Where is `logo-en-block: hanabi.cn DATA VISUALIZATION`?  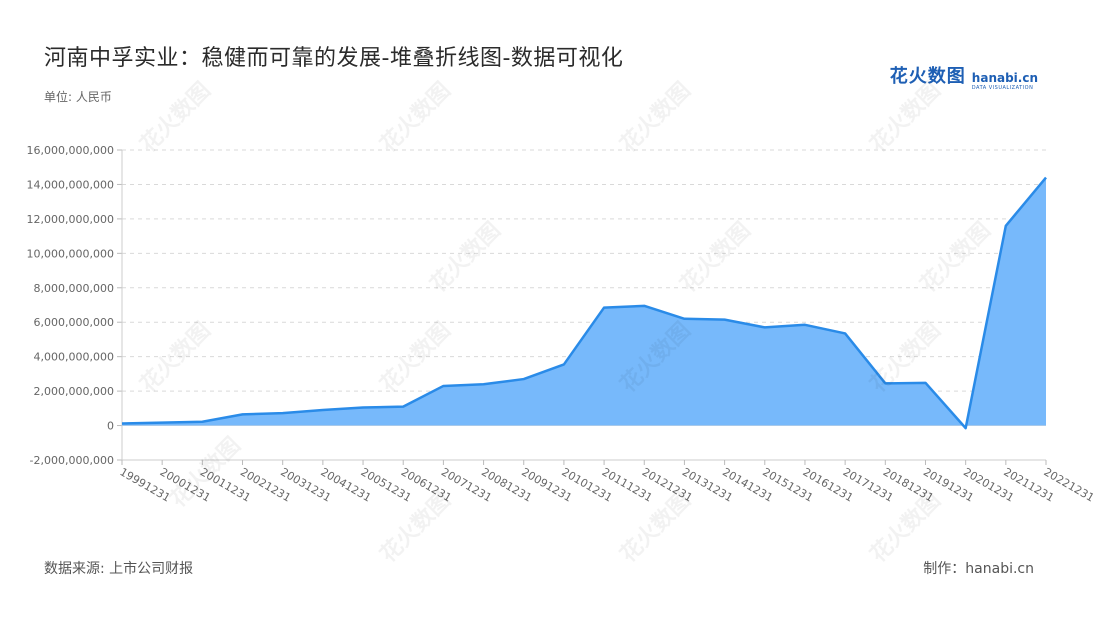 logo-en-block: hanabi.cn DATA VISUALIZATION is located at coordinates (1004, 82).